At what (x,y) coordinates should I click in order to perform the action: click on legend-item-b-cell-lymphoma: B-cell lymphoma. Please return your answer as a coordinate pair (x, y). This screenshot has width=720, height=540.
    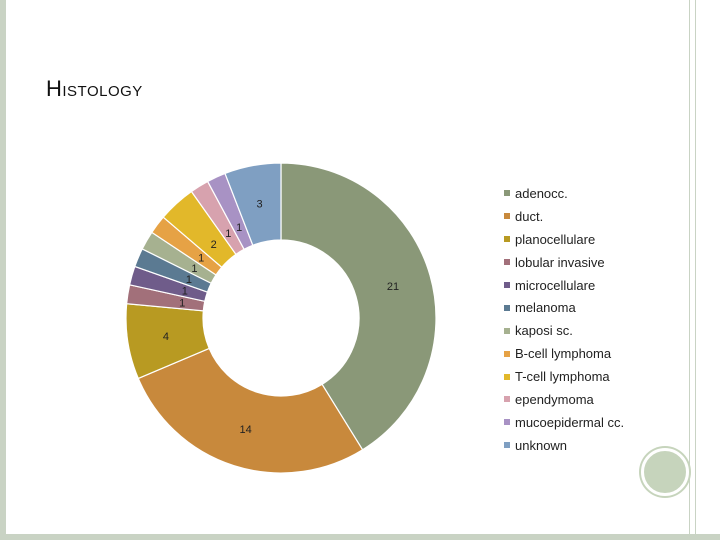
    Looking at the image, I should click on (564, 353).